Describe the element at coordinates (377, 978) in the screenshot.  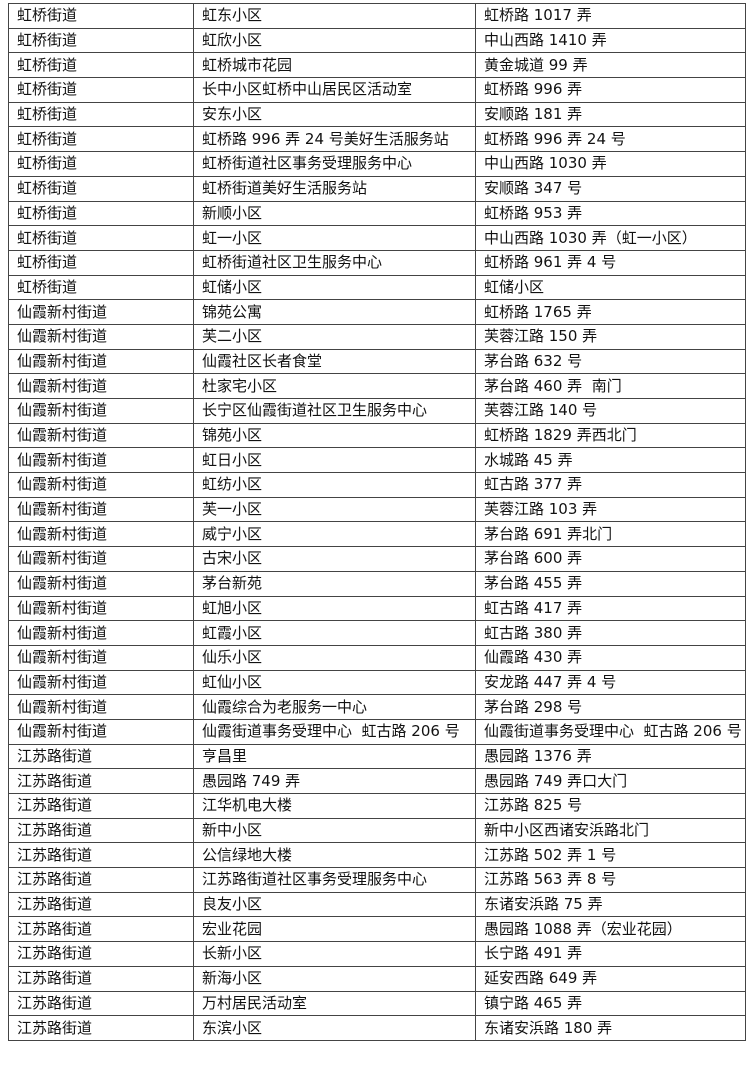
I see `table-row: 江苏路街道 新海小区 延安西路 649 弄` at that location.